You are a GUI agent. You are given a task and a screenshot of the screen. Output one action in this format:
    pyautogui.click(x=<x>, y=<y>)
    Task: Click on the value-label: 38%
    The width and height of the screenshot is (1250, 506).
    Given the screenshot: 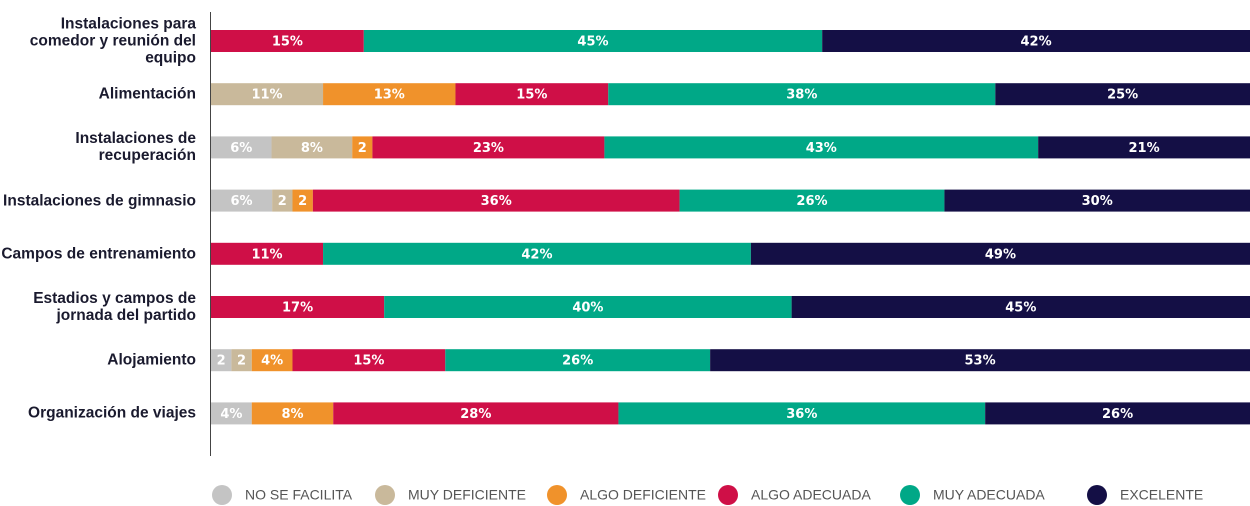 What is the action you would take?
    pyautogui.click(x=801, y=95)
    